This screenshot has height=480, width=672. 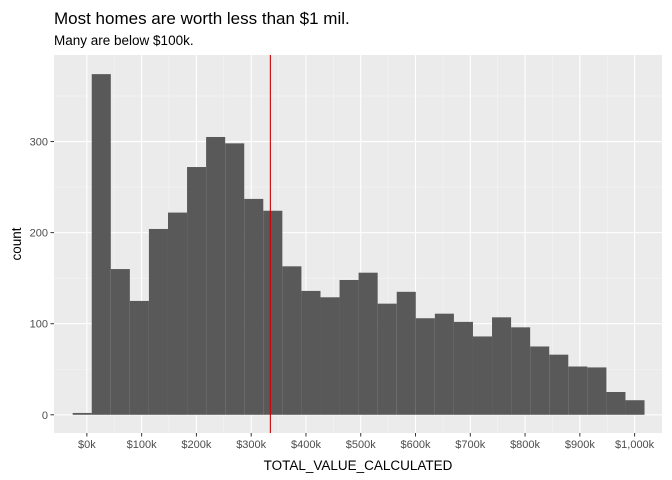 What do you see at coordinates (525, 445) in the screenshot?
I see `x-tick-label: $800k` at bounding box center [525, 445].